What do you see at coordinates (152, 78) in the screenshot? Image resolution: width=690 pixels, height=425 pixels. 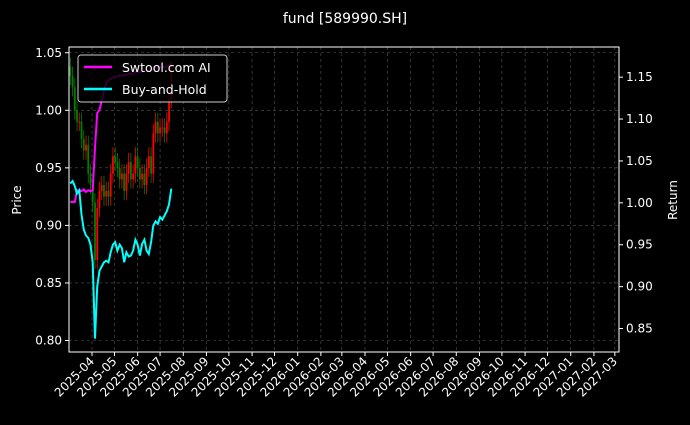 I see `legend: Swtool.com AI Buy-and-Hold` at bounding box center [152, 78].